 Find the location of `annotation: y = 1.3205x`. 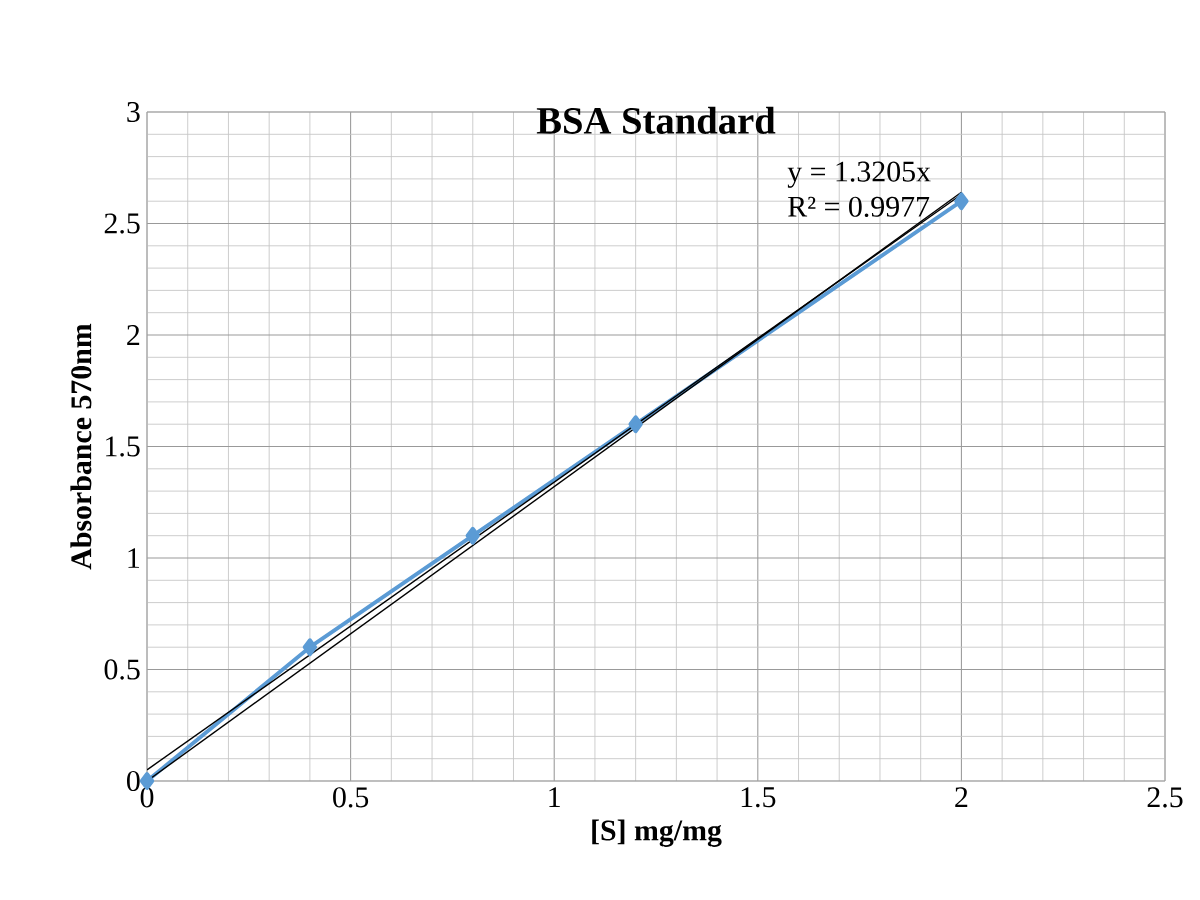

annotation: y = 1.3205x is located at coordinates (859, 174).